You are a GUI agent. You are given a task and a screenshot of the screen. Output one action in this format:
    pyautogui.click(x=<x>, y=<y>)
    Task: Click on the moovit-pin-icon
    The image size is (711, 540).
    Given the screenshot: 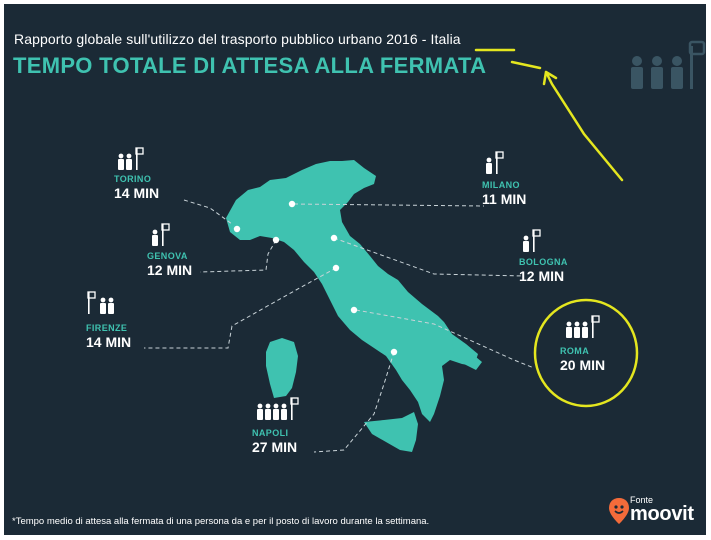 What is the action you would take?
    pyautogui.click(x=619, y=511)
    